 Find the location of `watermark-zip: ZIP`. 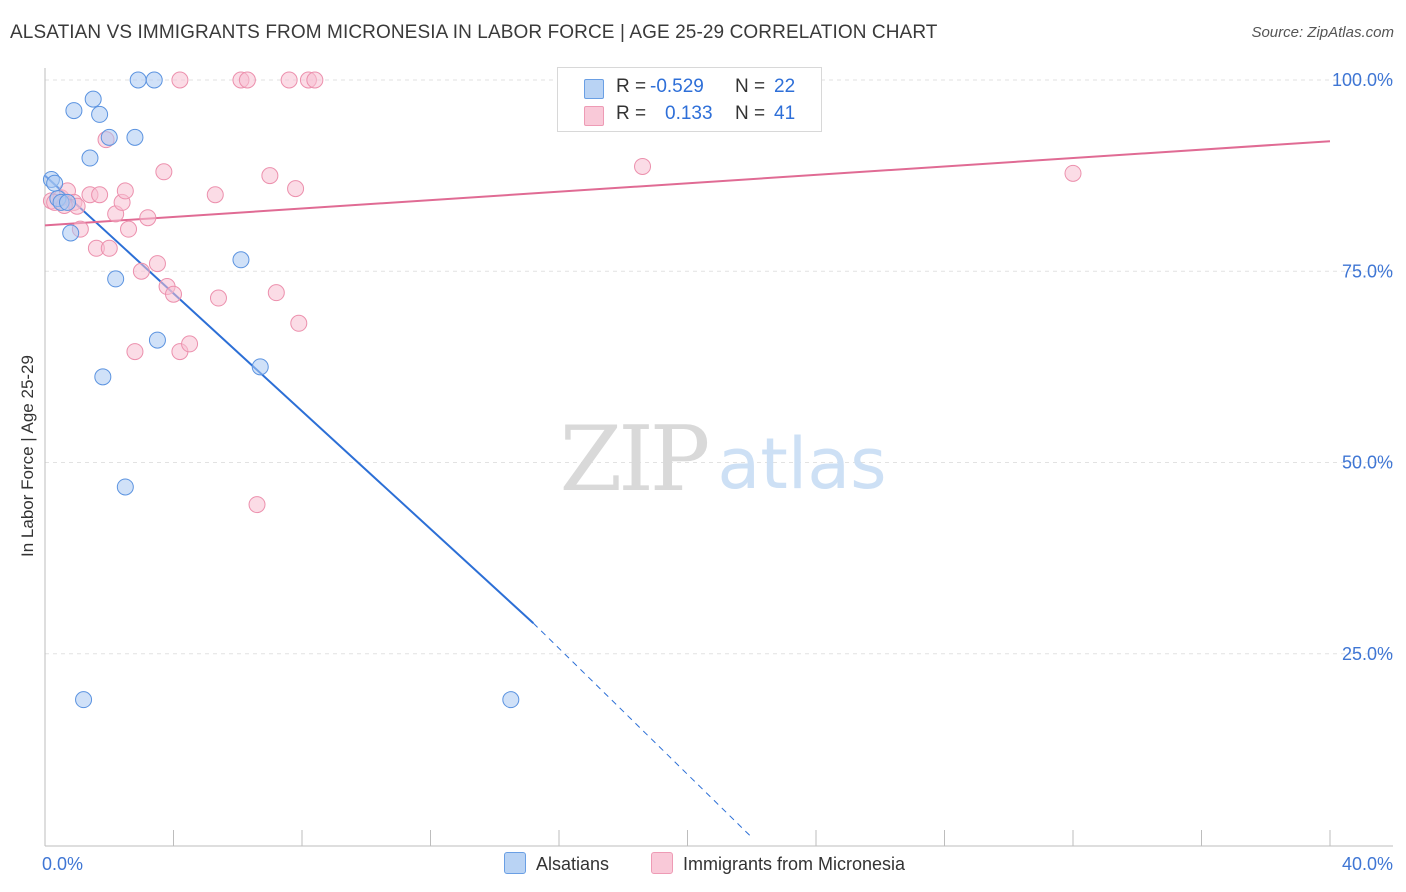

watermark-zip: ZIP is located at coordinates (634, 459).